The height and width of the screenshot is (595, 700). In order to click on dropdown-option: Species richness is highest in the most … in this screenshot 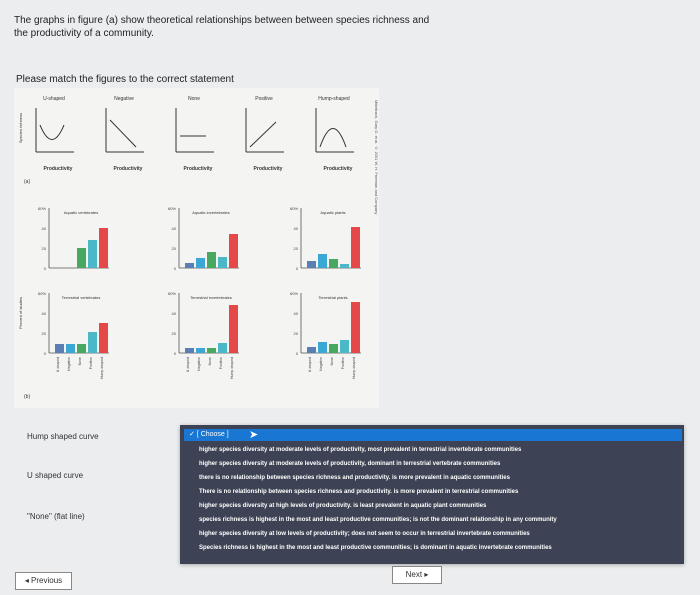, I will do `click(375, 548)`.